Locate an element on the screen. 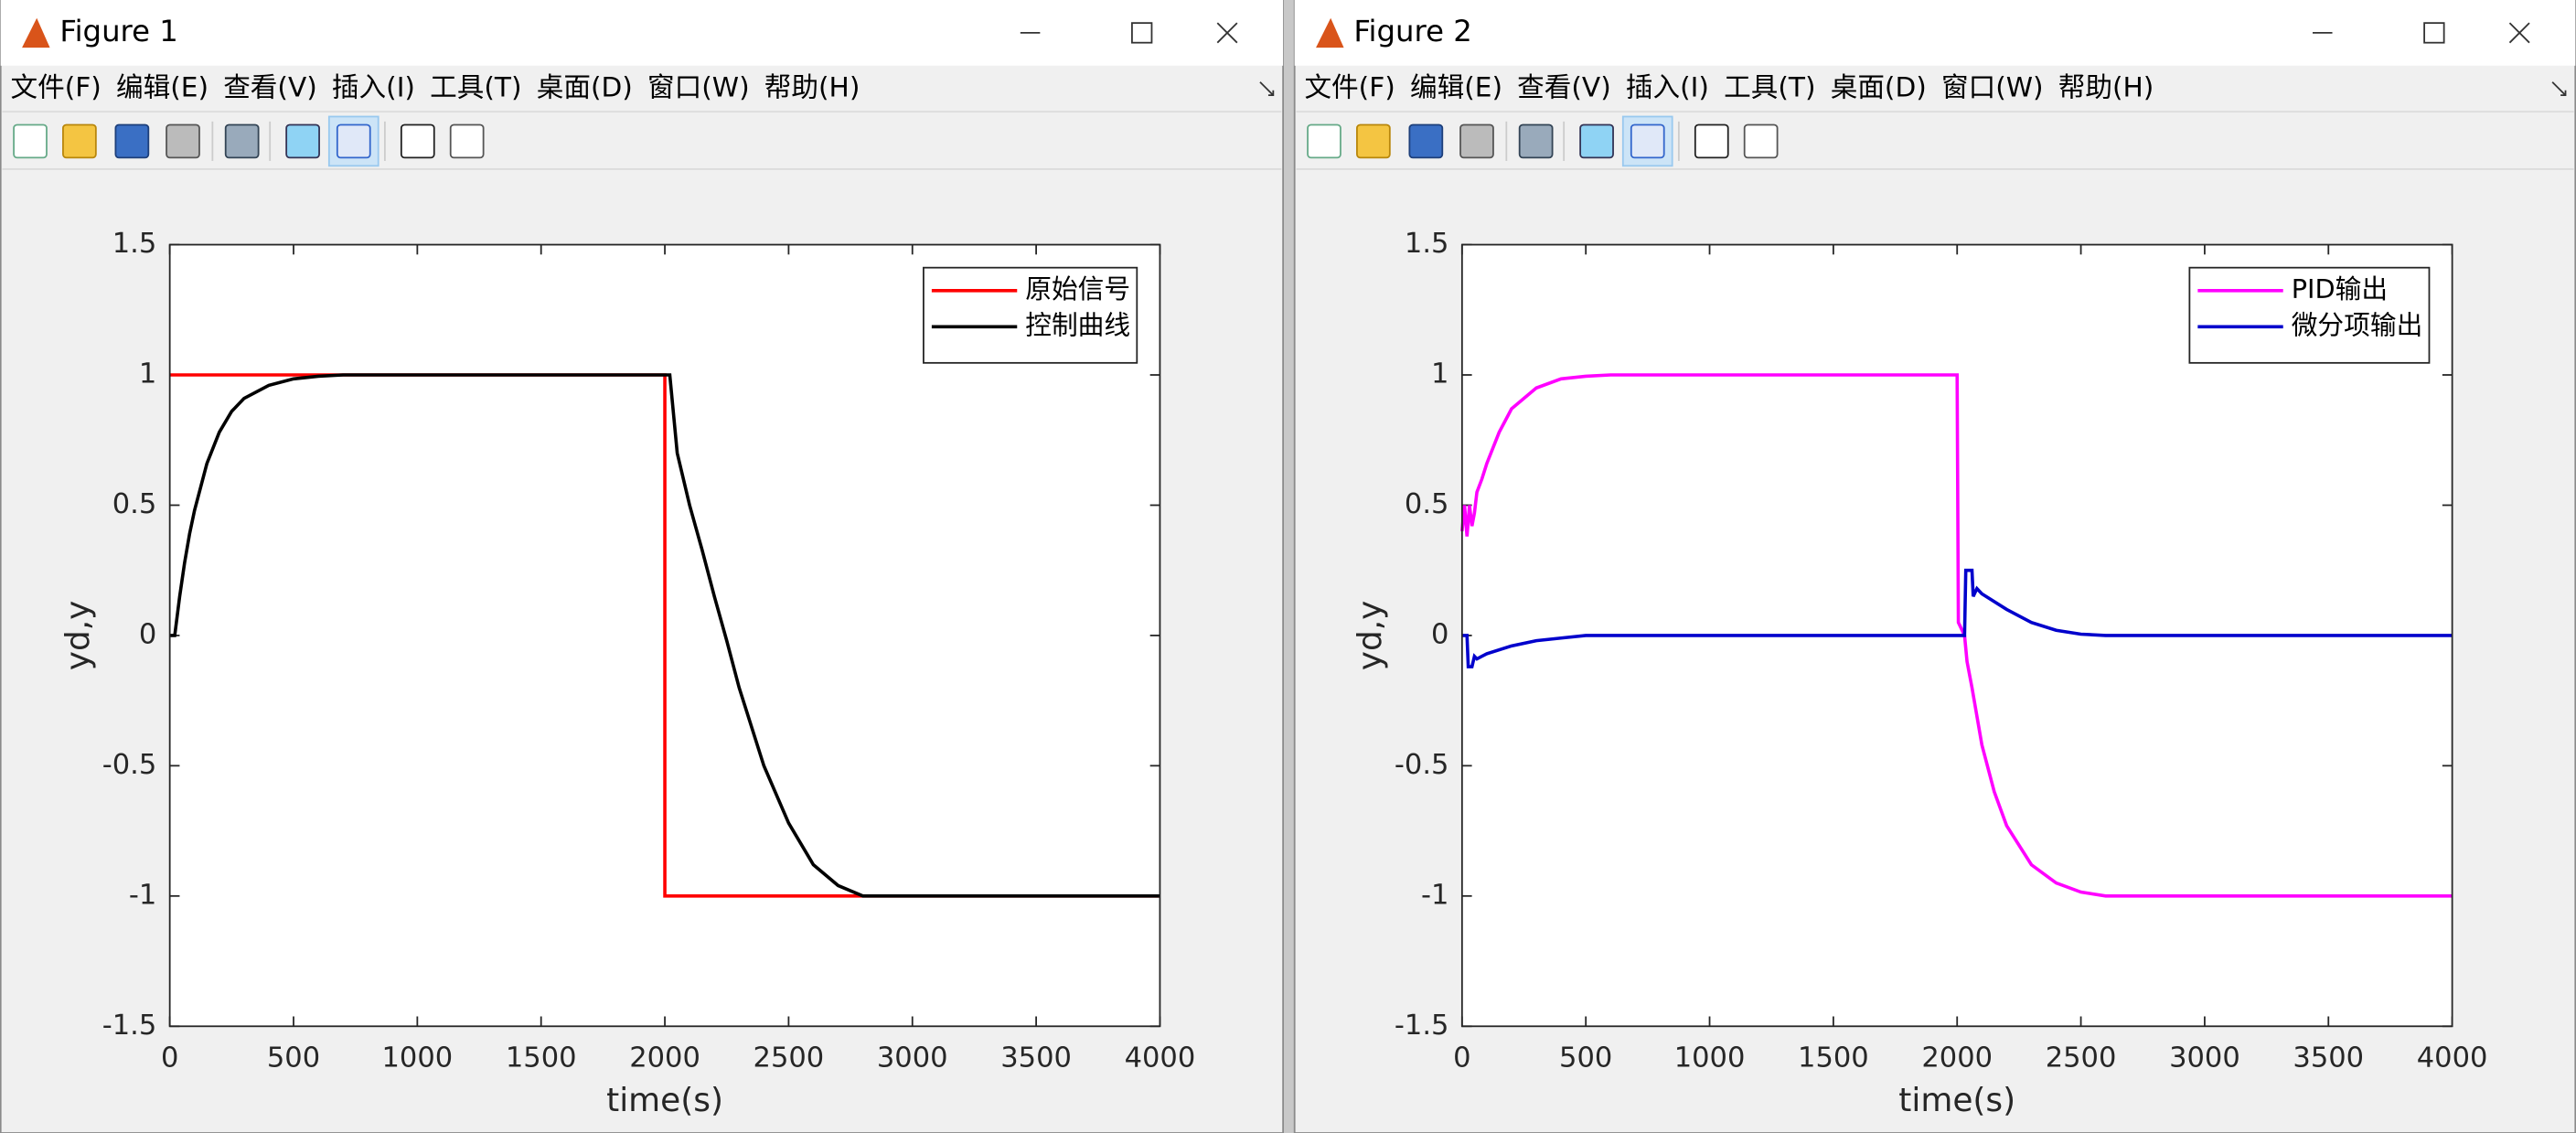 The width and height of the screenshot is (2576, 1133). window-title: Figure 1 is located at coordinates (118, 31).